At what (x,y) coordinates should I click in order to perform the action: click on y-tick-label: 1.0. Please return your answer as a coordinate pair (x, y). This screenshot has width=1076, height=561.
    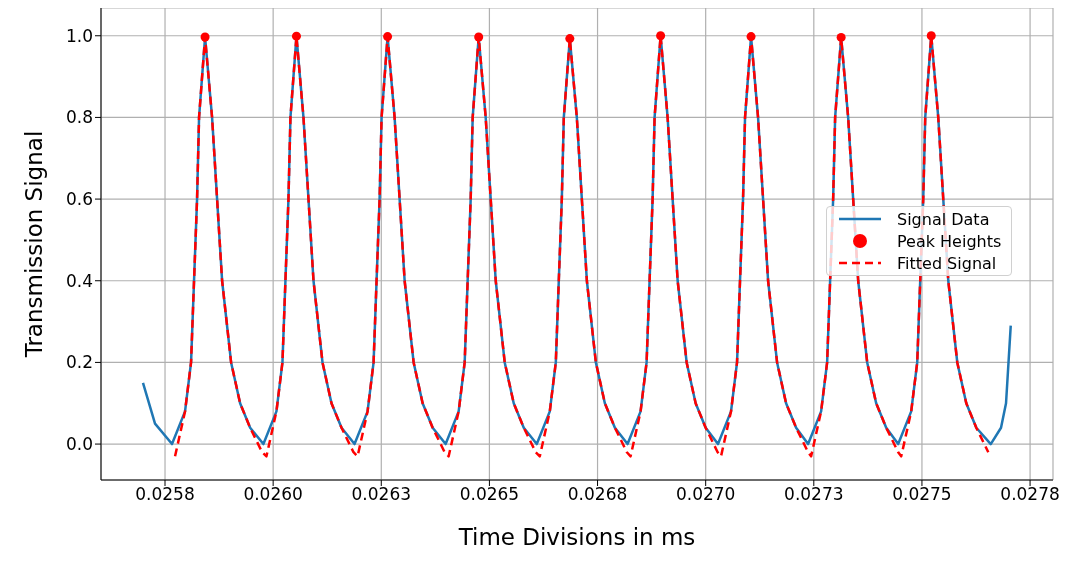
    Looking at the image, I should click on (79, 35).